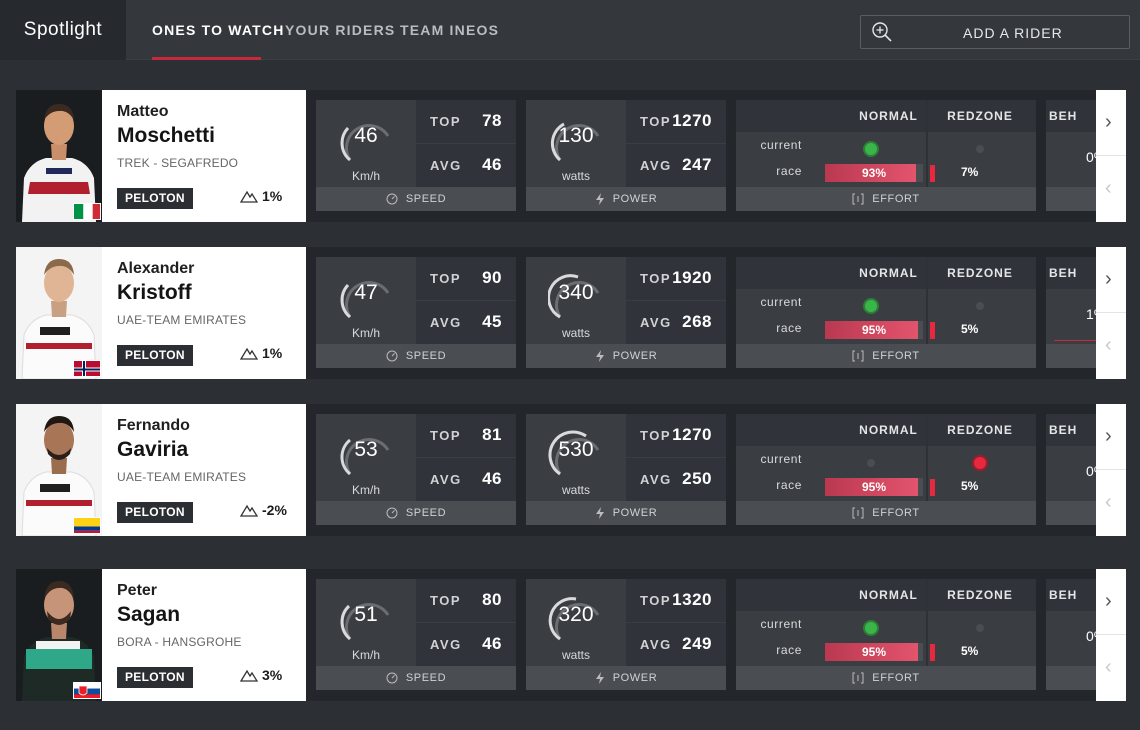  Describe the element at coordinates (179, 642) in the screenshot. I see `rider-team: BORA - HANSGROHE` at that location.